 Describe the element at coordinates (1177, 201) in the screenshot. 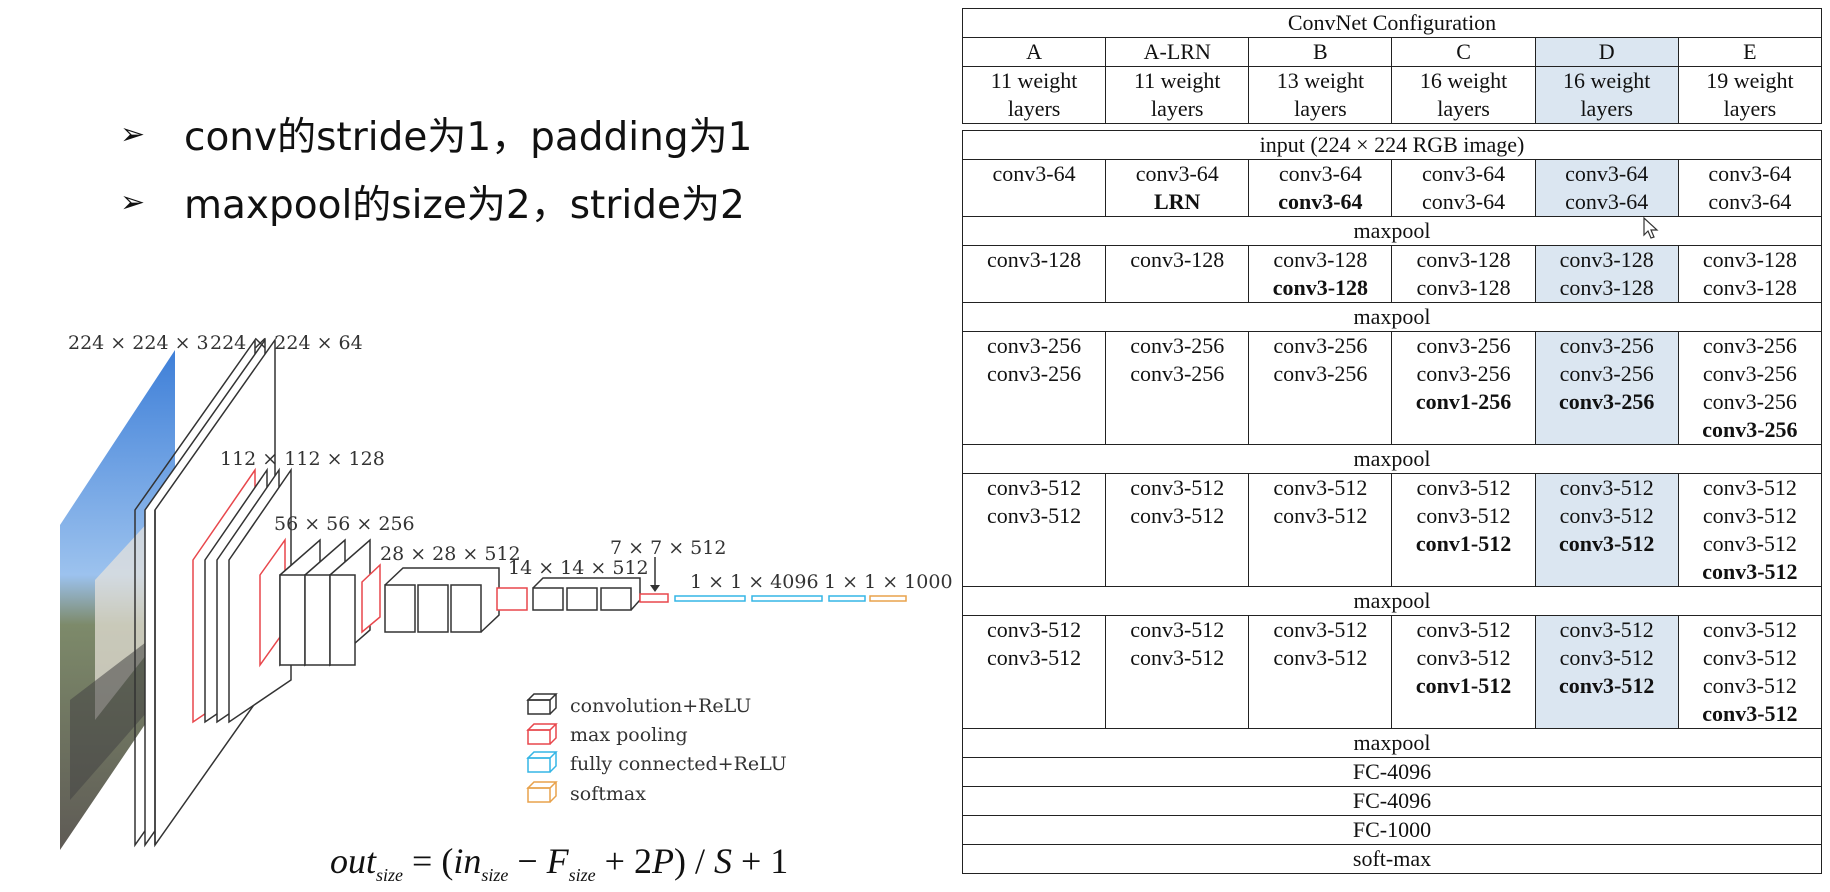

I see `layer-label: LRN` at that location.